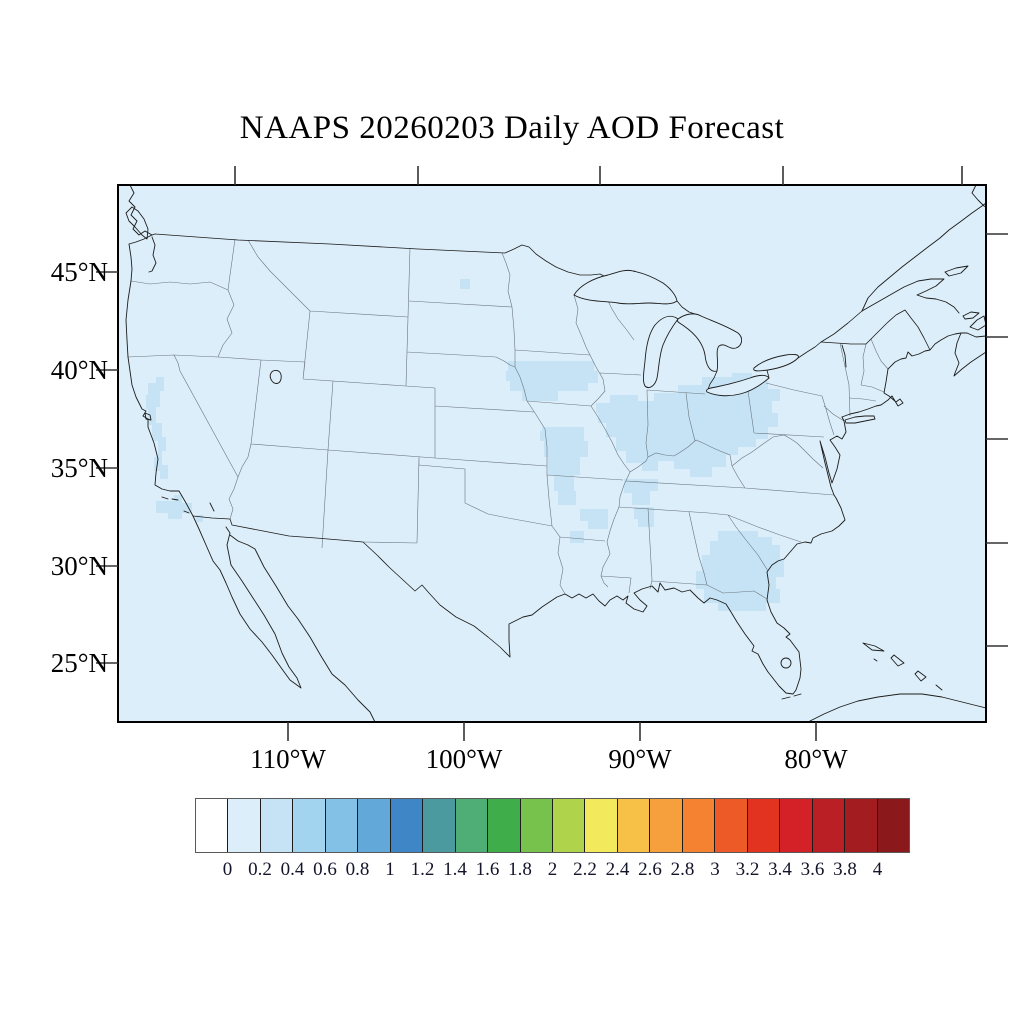  Describe the element at coordinates (585, 869) in the screenshot. I see `colorbar-tick-label-2.2: 2.2` at that location.